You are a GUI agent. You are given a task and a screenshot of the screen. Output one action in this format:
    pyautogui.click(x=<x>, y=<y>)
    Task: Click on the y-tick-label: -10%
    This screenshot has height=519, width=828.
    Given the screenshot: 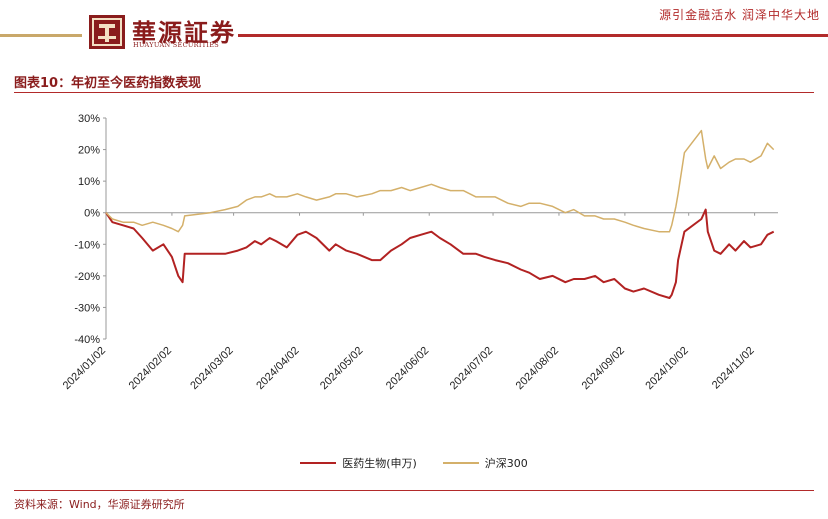 What is the action you would take?
    pyautogui.click(x=87, y=245)
    